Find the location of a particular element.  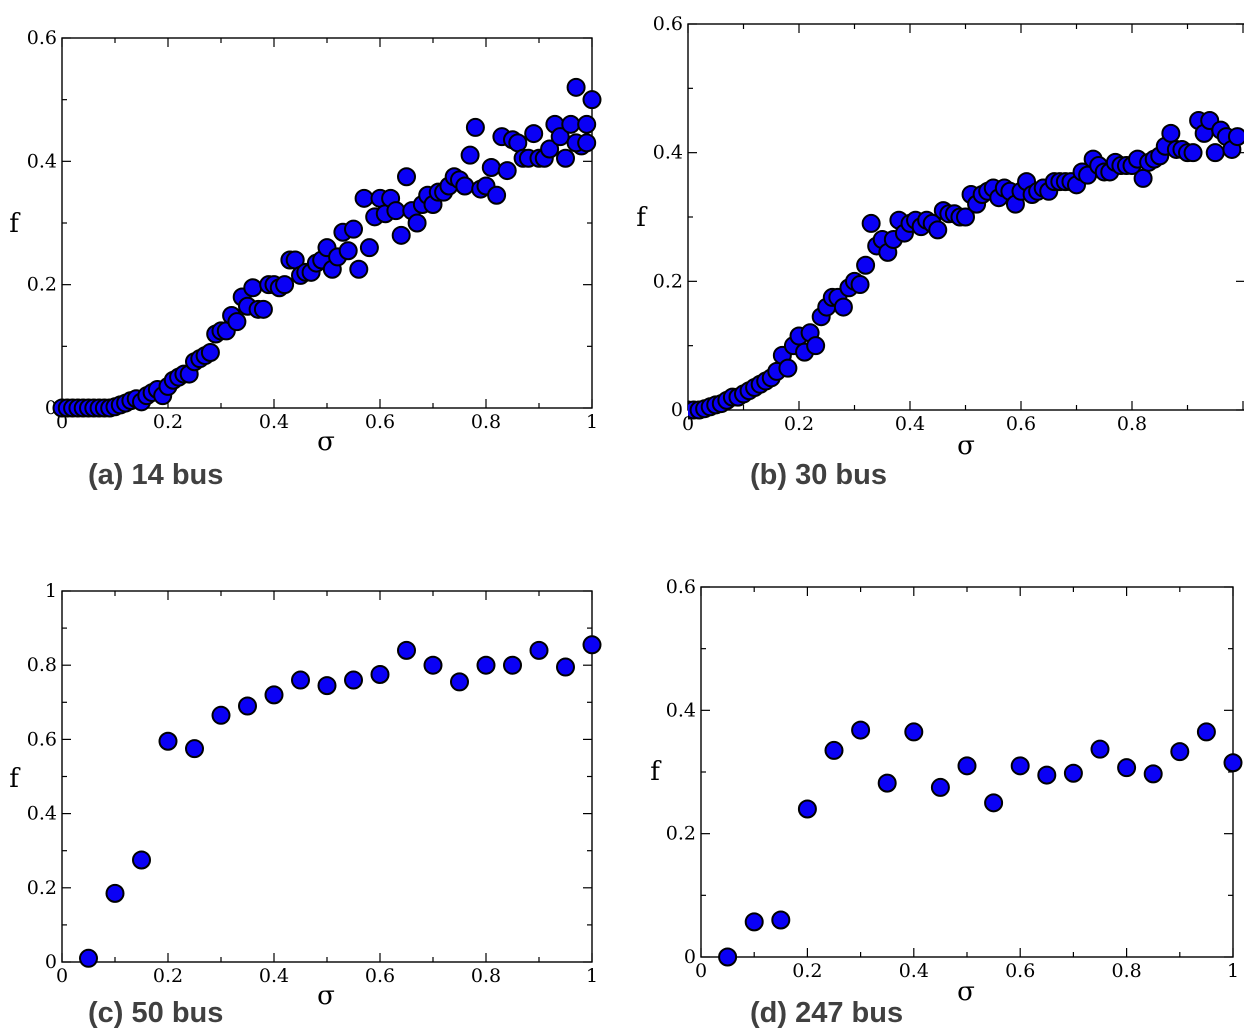

y-tick-label: 0.8 is located at coordinates (42, 665).